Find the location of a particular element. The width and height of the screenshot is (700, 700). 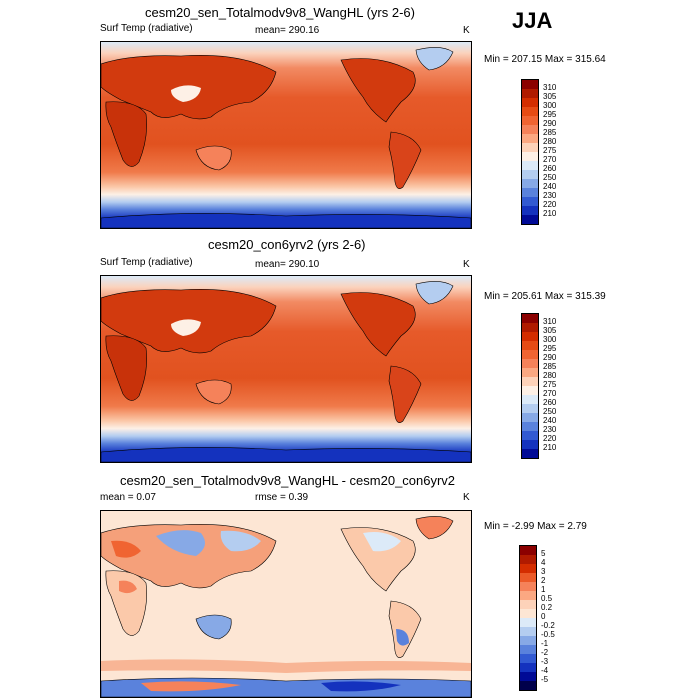

colorbar-label: -0.2 is located at coordinates (548, 625).